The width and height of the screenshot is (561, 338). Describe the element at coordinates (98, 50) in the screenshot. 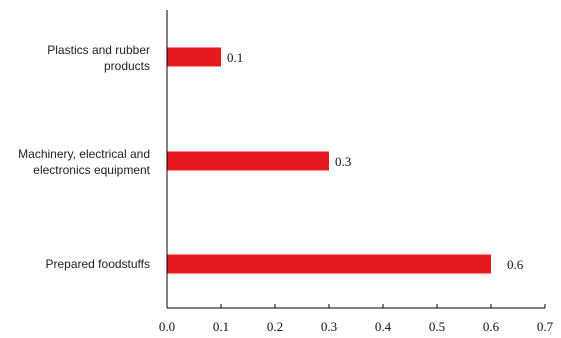

I see `category-label-0-line-0: Plastics and rubber` at that location.